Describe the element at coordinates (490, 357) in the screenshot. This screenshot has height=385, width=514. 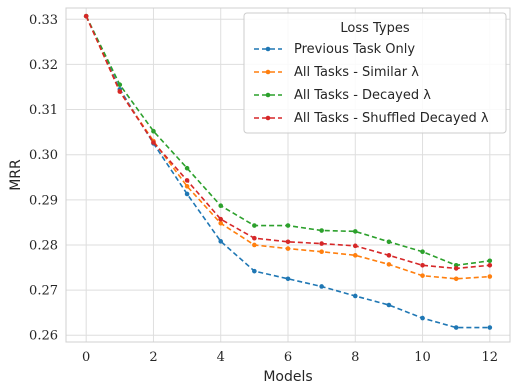
I see `x-tick-label: 12` at that location.